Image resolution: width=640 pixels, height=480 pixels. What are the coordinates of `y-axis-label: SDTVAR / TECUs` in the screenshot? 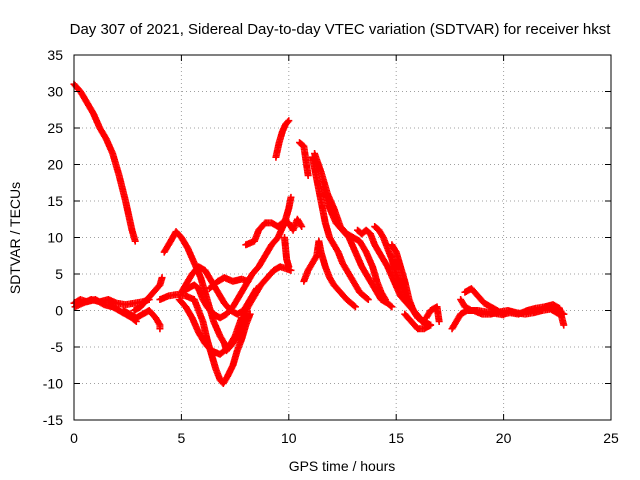 It's located at (15, 238).